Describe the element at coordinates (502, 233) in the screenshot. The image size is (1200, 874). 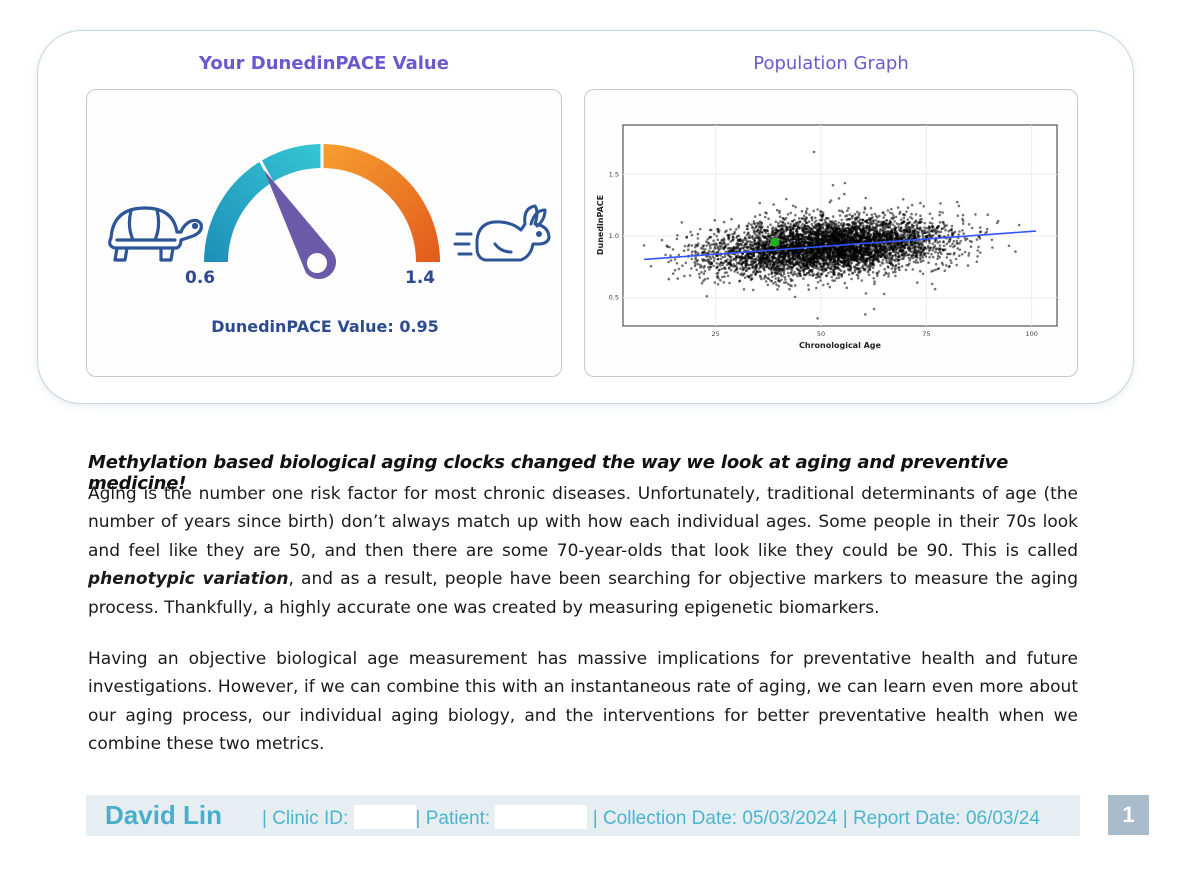
I see `rabbit-icon` at that location.